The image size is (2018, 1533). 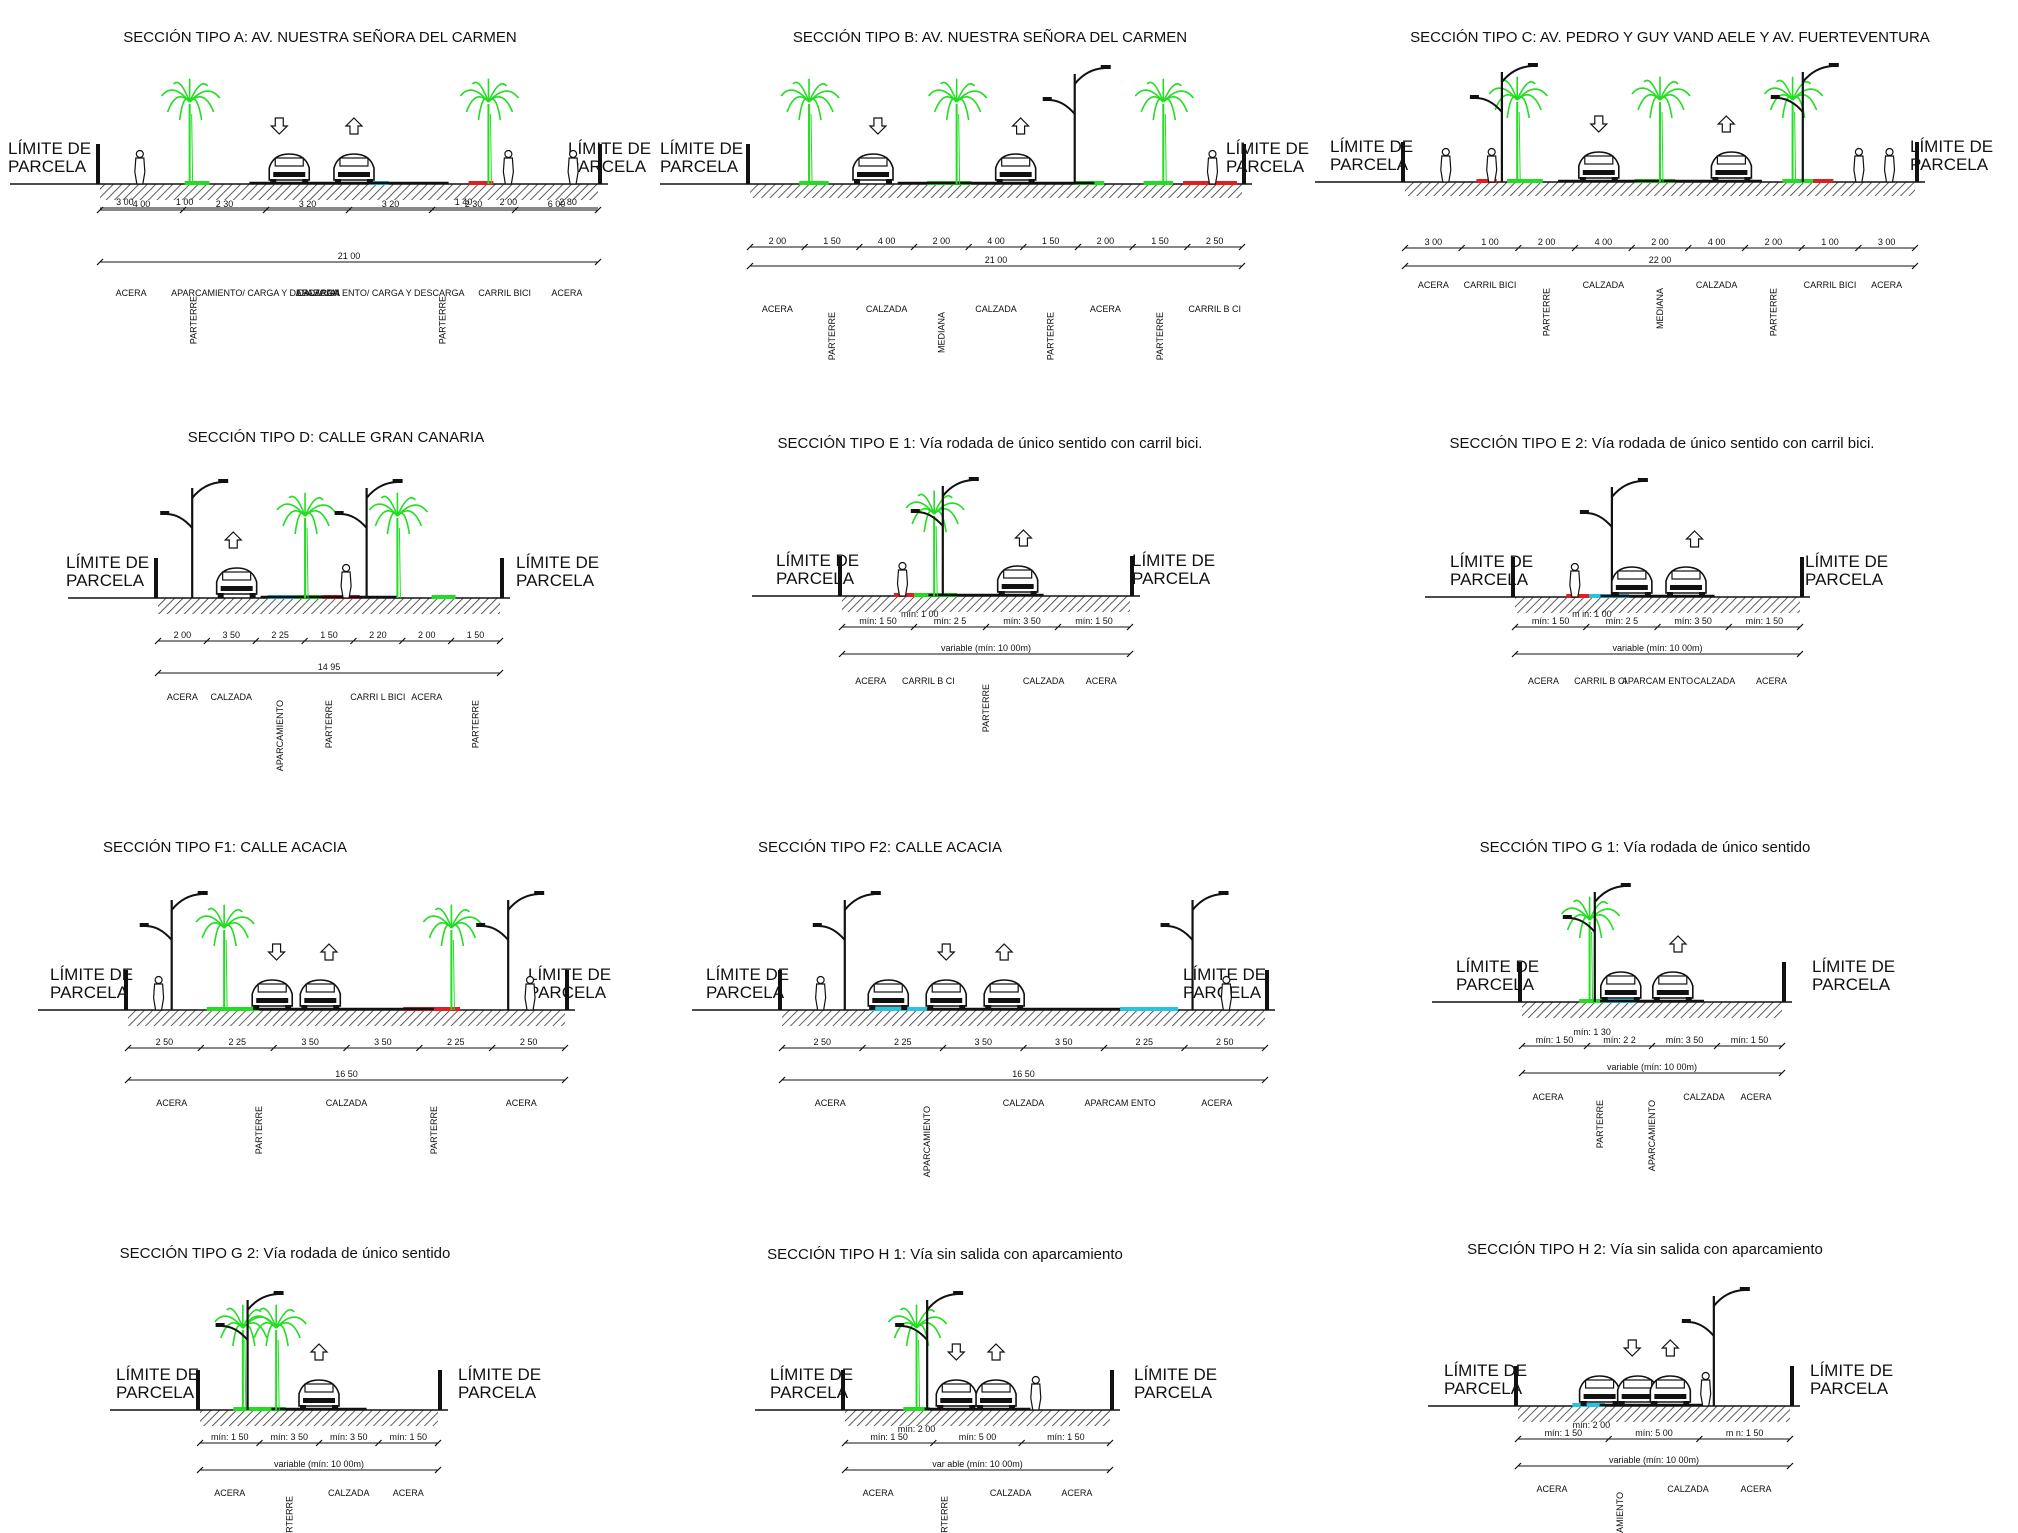 What do you see at coordinates (509, 202) in the screenshot?
I see `partial-dimension: 2 00` at bounding box center [509, 202].